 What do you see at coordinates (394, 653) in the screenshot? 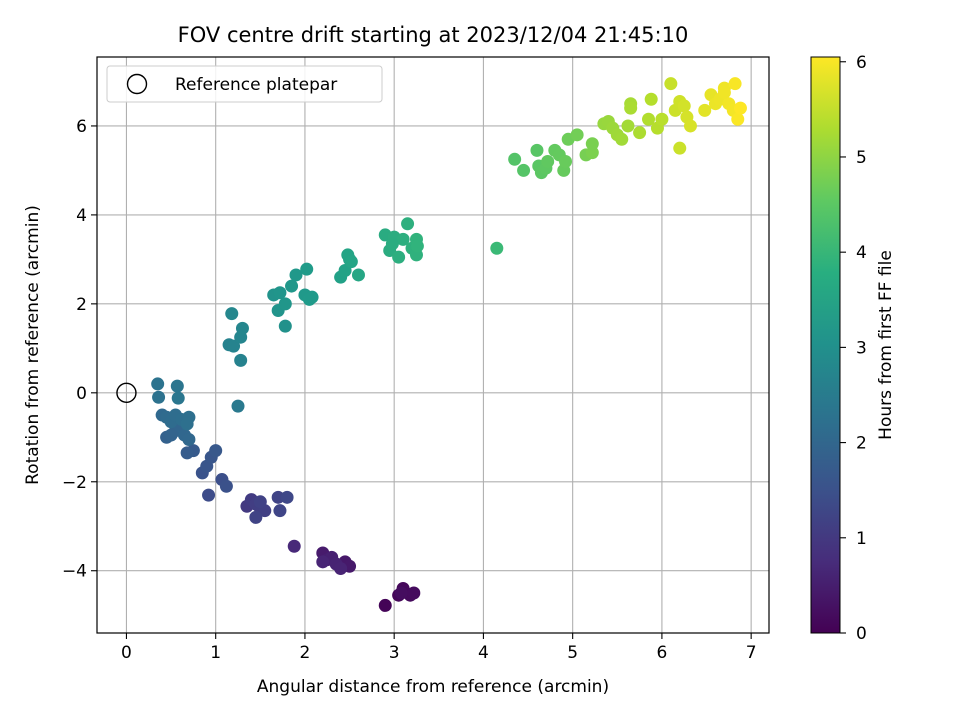
I see `x-tick-label: 3` at bounding box center [394, 653].